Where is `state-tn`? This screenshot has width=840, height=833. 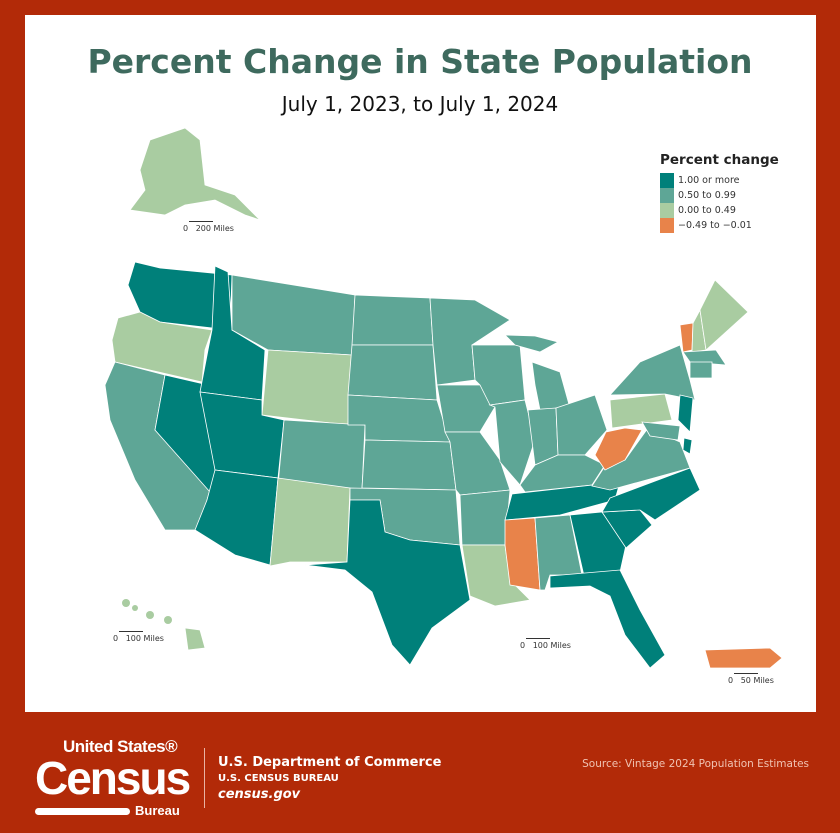 state-tn is located at coordinates (562, 501).